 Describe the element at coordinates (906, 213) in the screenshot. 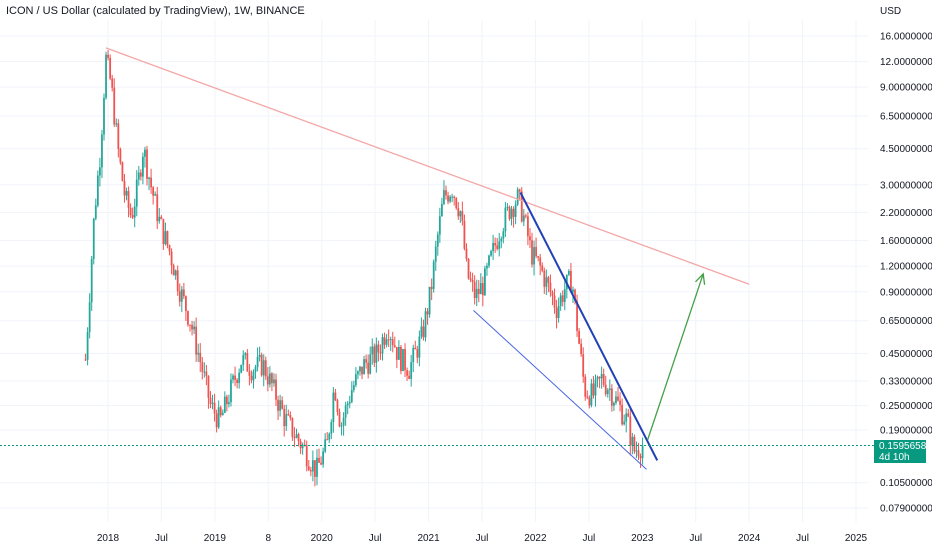

I see `y-tick-label: 2.20000000` at that location.